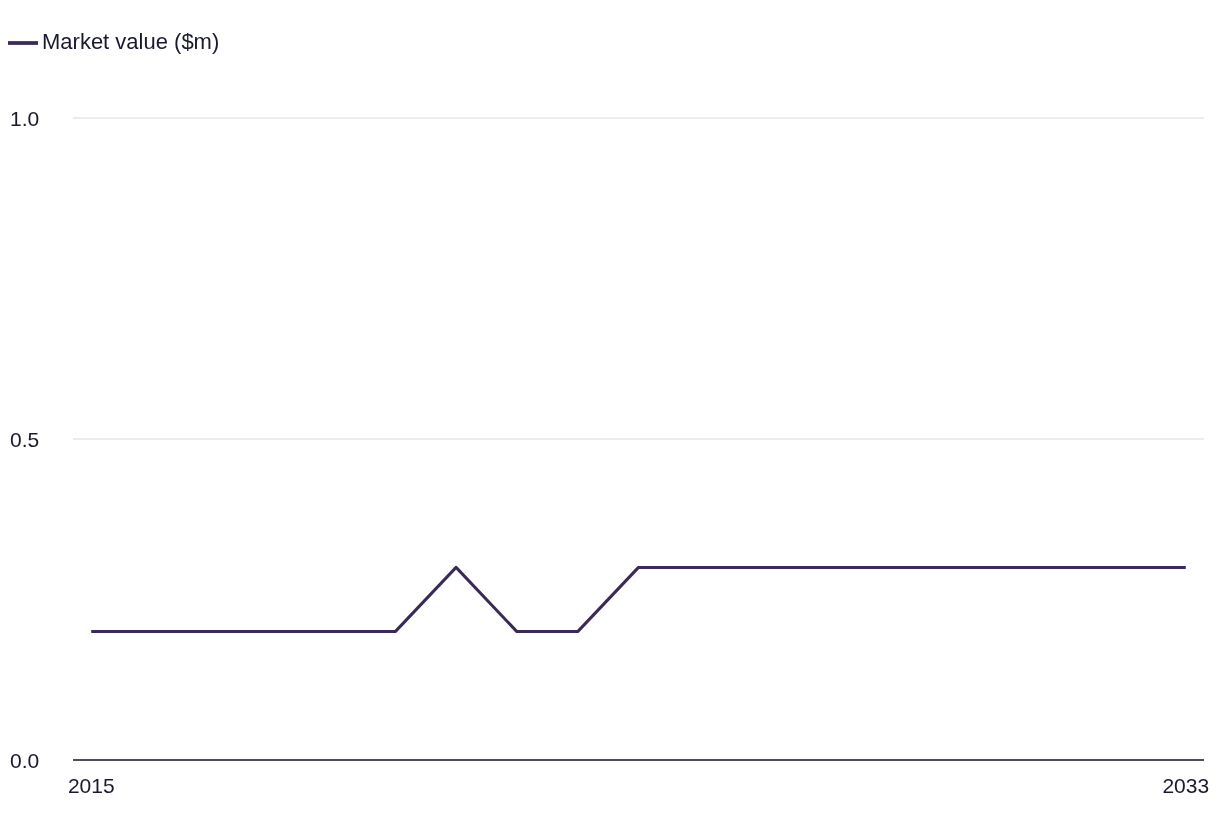  I want to click on y-tick-label: 0.0, so click(25, 760).